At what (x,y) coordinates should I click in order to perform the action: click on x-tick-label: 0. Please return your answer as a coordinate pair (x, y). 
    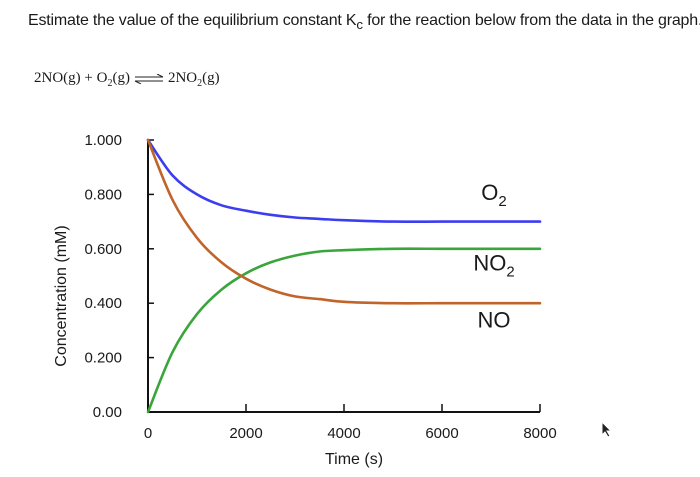
    Looking at the image, I should click on (148, 433).